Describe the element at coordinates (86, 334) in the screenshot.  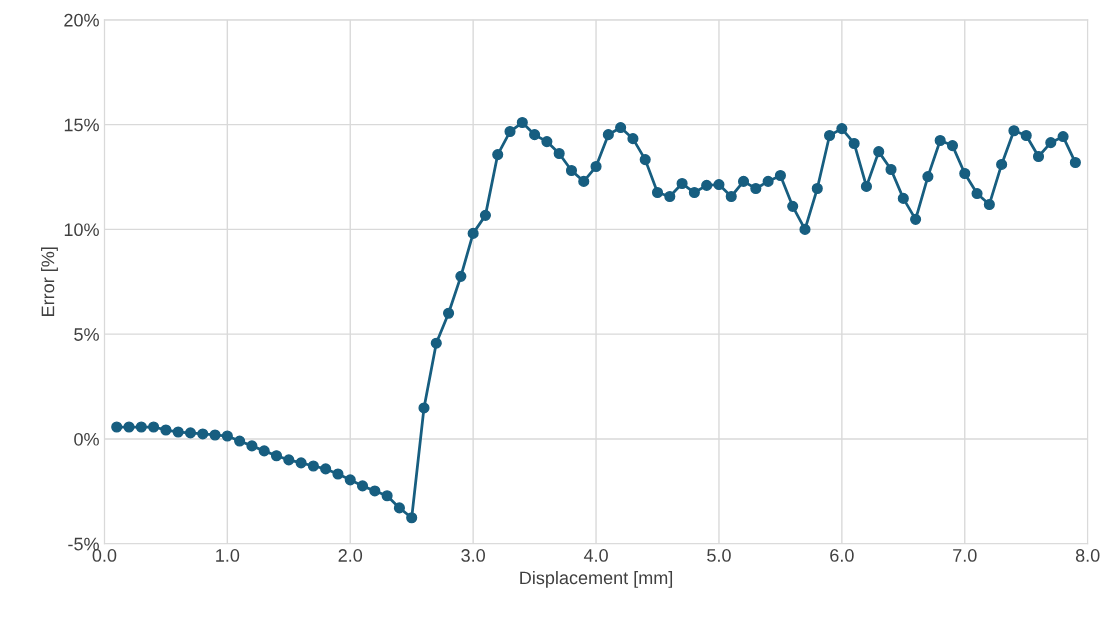
I see `y-tick-label: 5%` at that location.